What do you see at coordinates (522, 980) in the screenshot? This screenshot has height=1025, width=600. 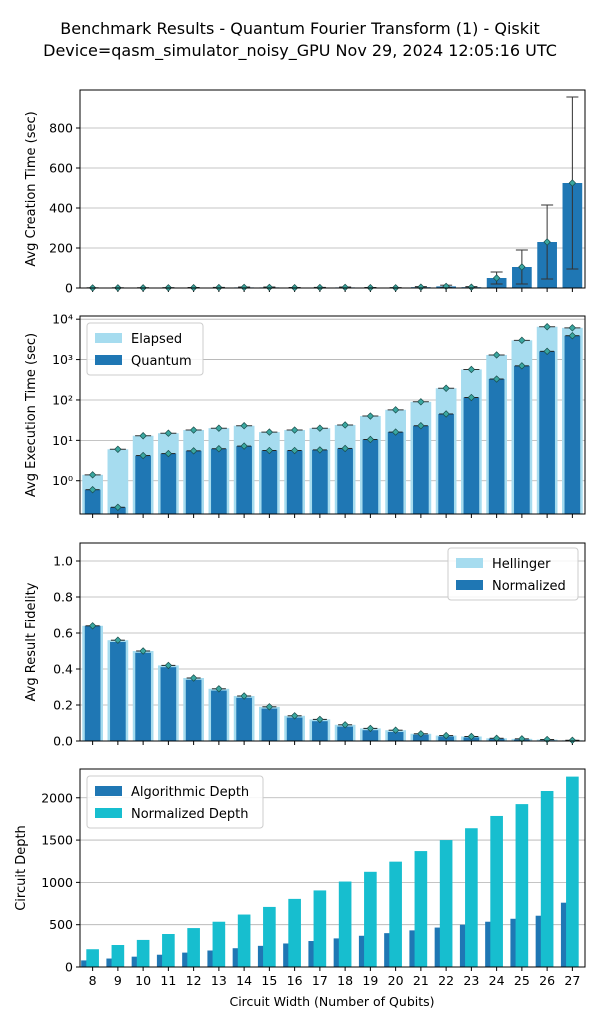 I see `x-tick-label: 25` at bounding box center [522, 980].